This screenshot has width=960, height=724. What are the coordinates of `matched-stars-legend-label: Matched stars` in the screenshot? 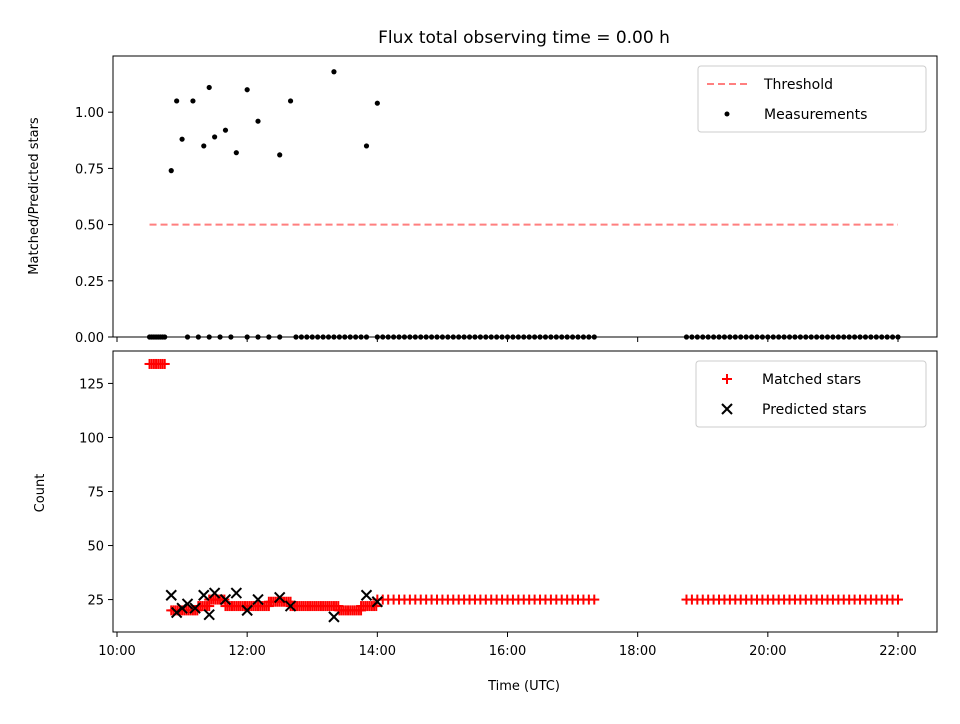 It's located at (811, 380).